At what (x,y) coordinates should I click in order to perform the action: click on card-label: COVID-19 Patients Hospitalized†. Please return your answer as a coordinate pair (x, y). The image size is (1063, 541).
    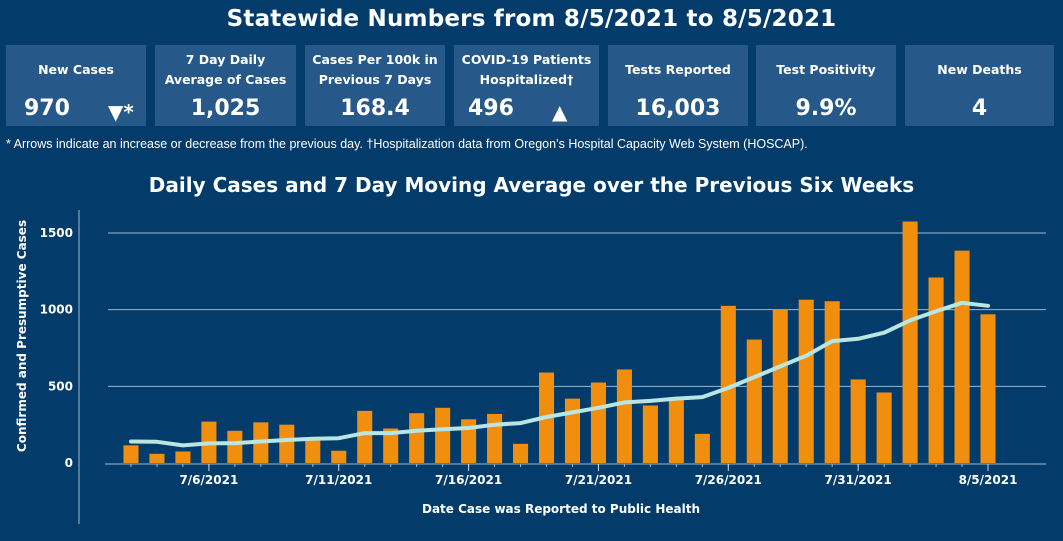
    Looking at the image, I should click on (526, 69).